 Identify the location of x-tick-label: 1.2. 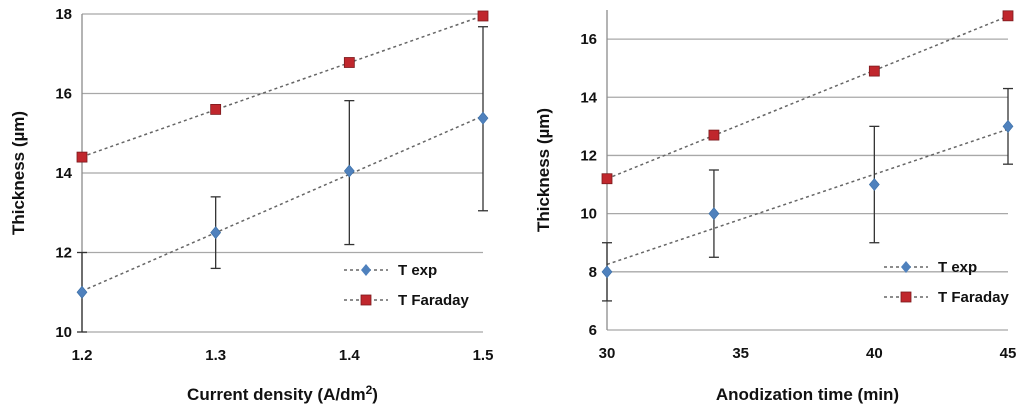
(82, 355).